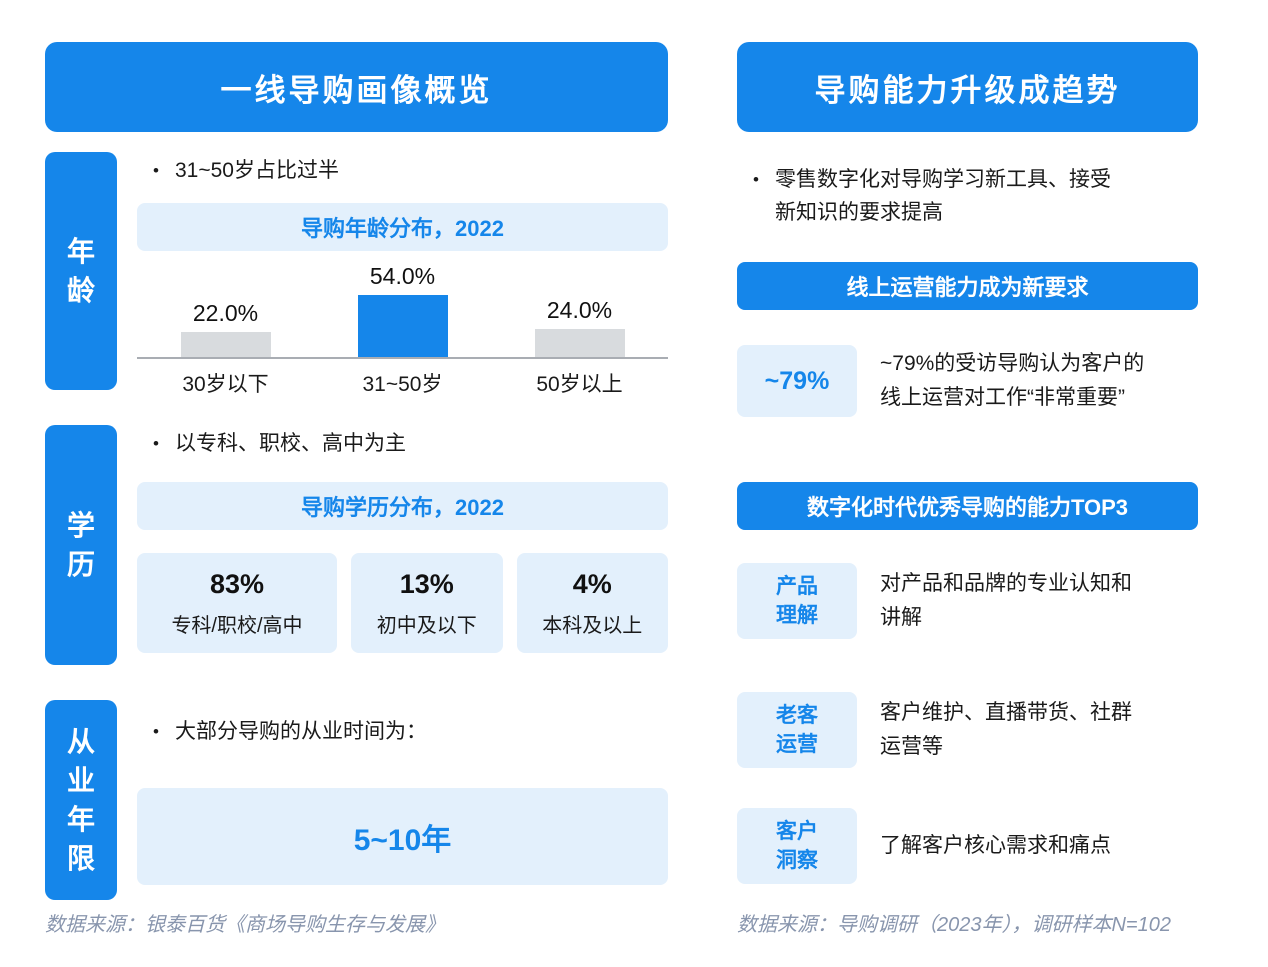  What do you see at coordinates (237, 625) in the screenshot?
I see `education-category: 专科/职校/高中` at bounding box center [237, 625].